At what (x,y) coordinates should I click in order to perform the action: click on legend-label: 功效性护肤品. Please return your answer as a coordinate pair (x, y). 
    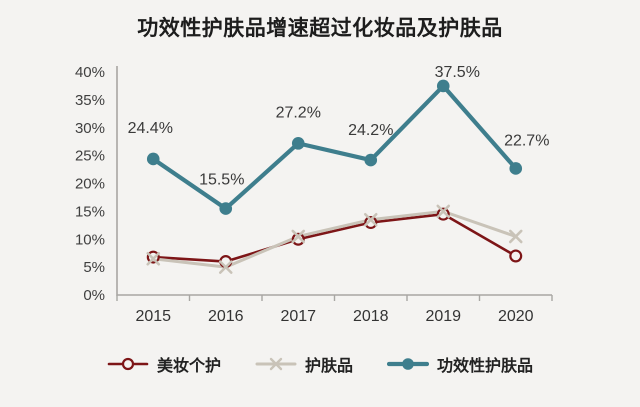
    Looking at the image, I should click on (485, 366).